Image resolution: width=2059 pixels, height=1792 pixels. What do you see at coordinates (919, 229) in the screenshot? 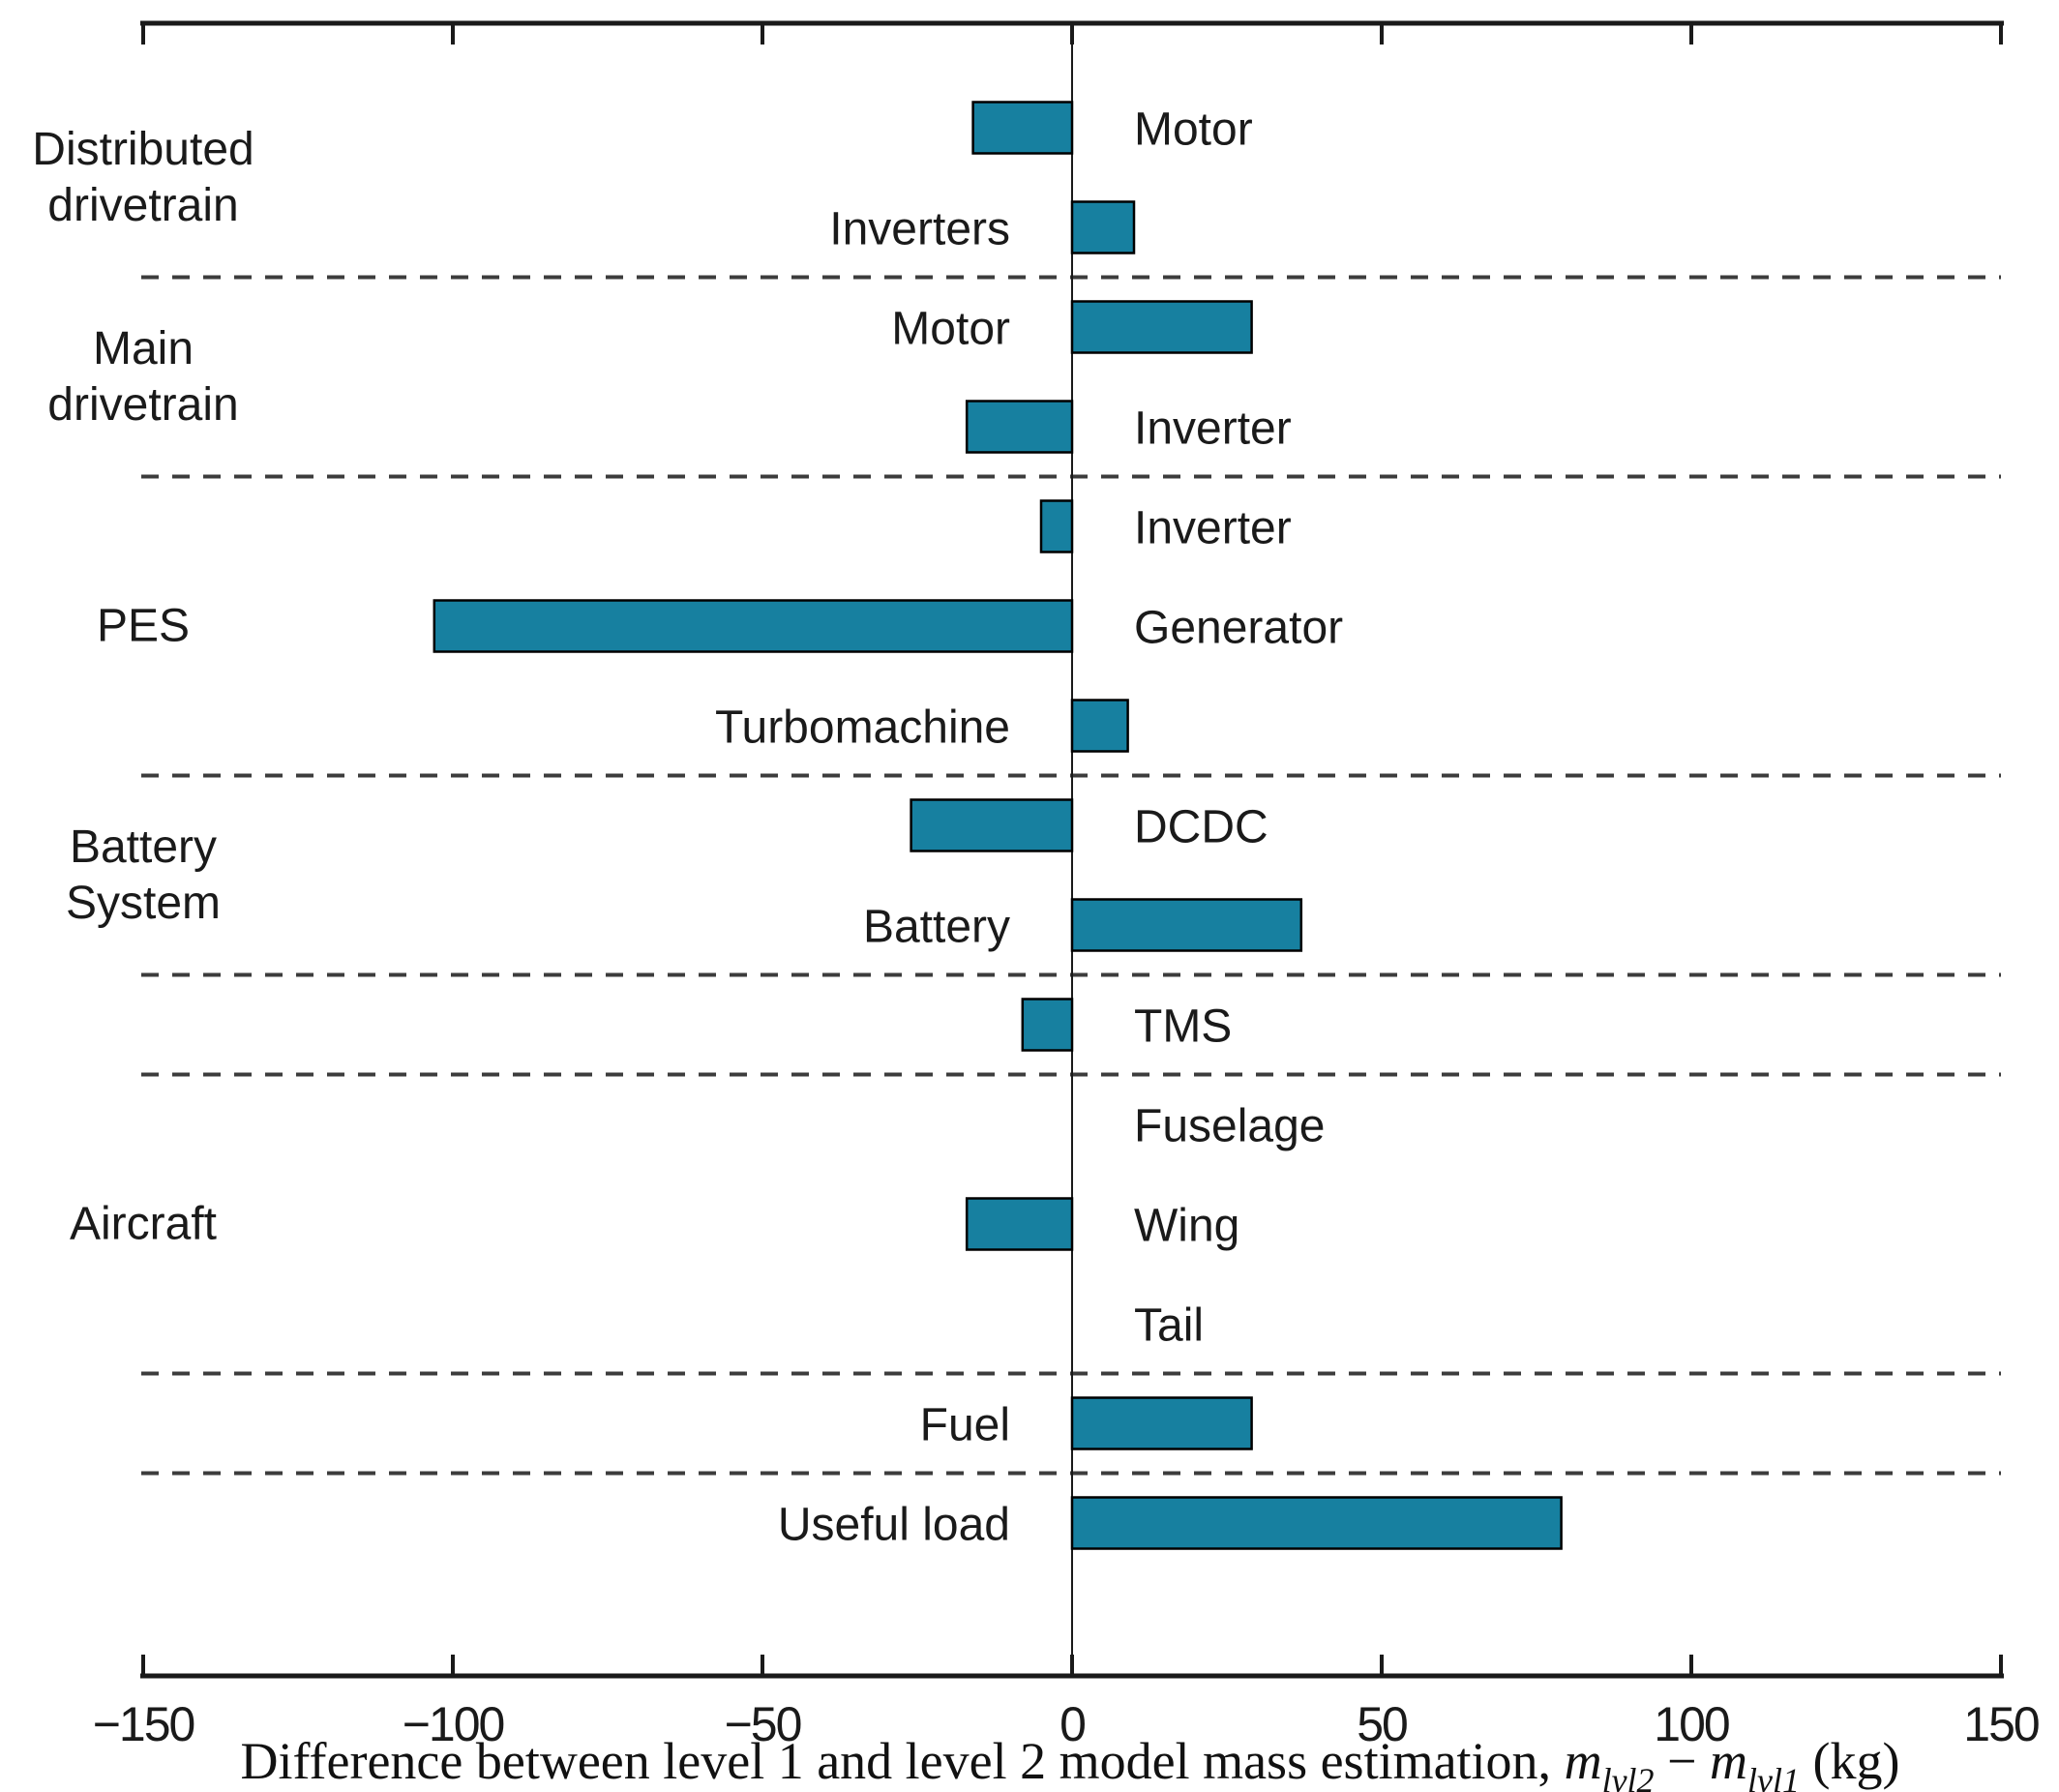
I see `bar-label-inverters: Inverters` at bounding box center [919, 229].